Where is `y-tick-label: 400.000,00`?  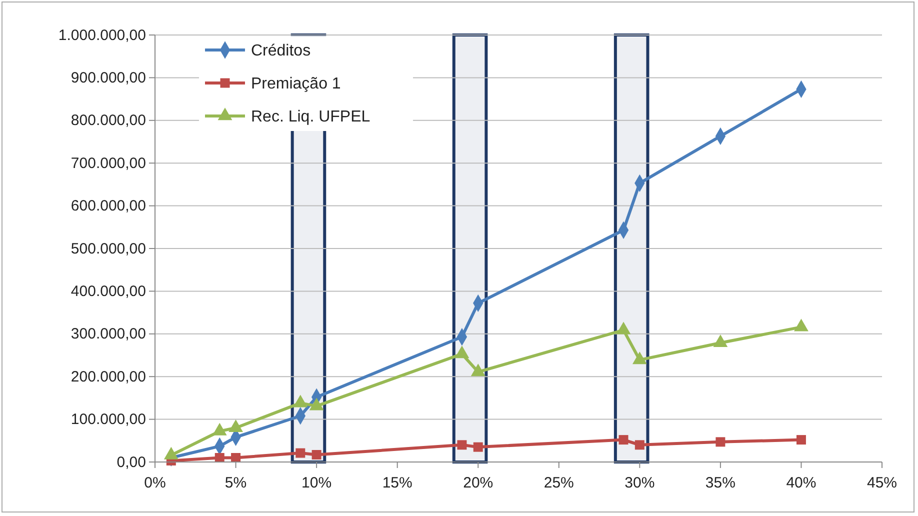
y-tick-label: 400.000,00 is located at coordinates (108, 291).